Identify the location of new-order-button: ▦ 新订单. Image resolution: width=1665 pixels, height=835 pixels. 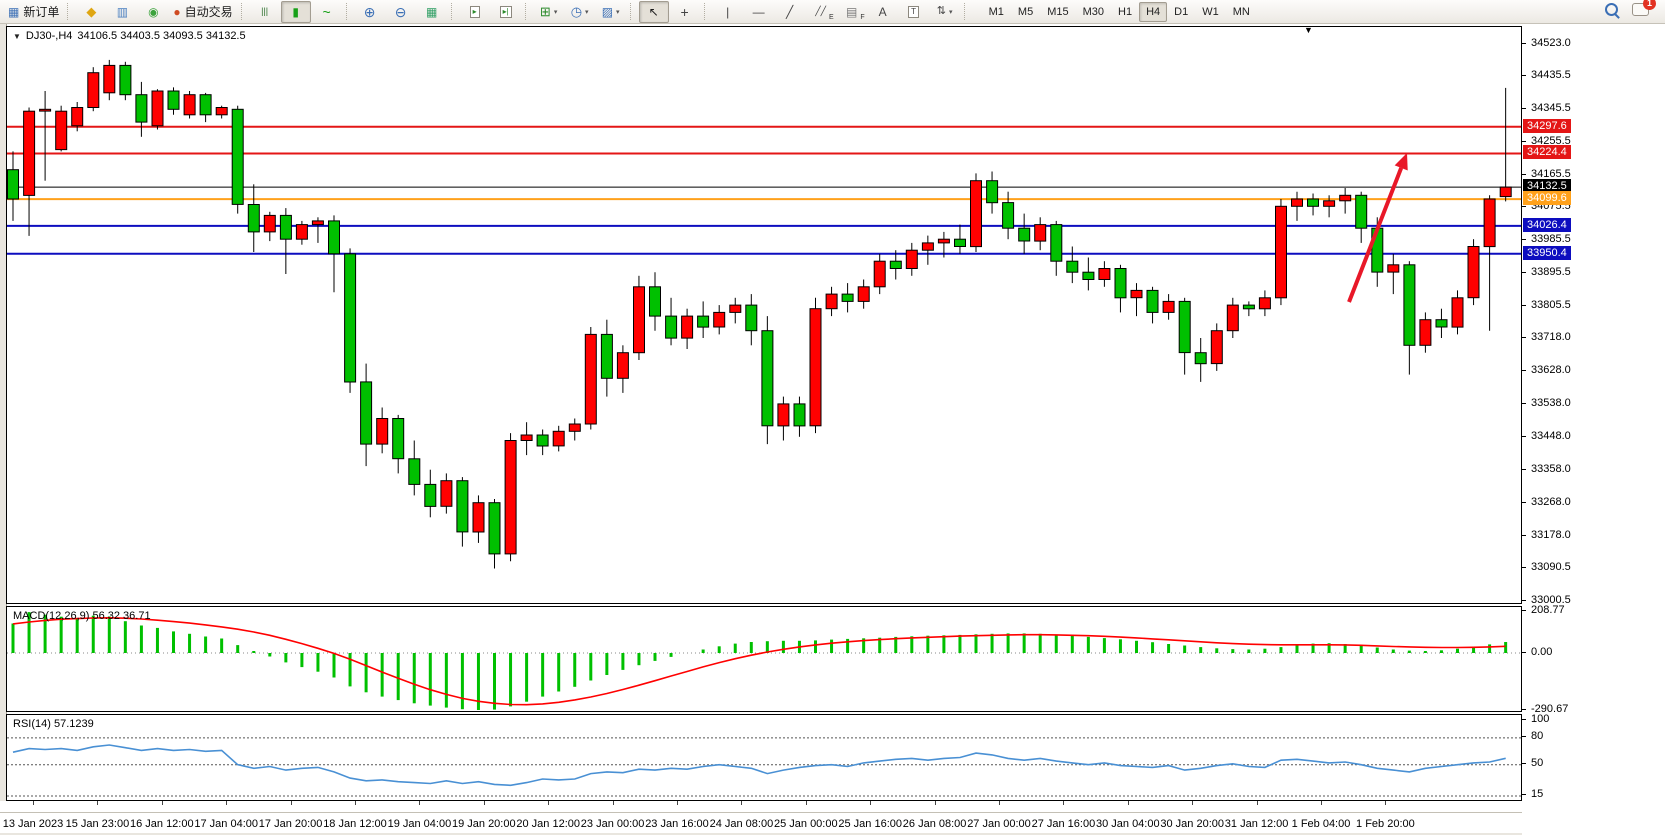
(33, 12).